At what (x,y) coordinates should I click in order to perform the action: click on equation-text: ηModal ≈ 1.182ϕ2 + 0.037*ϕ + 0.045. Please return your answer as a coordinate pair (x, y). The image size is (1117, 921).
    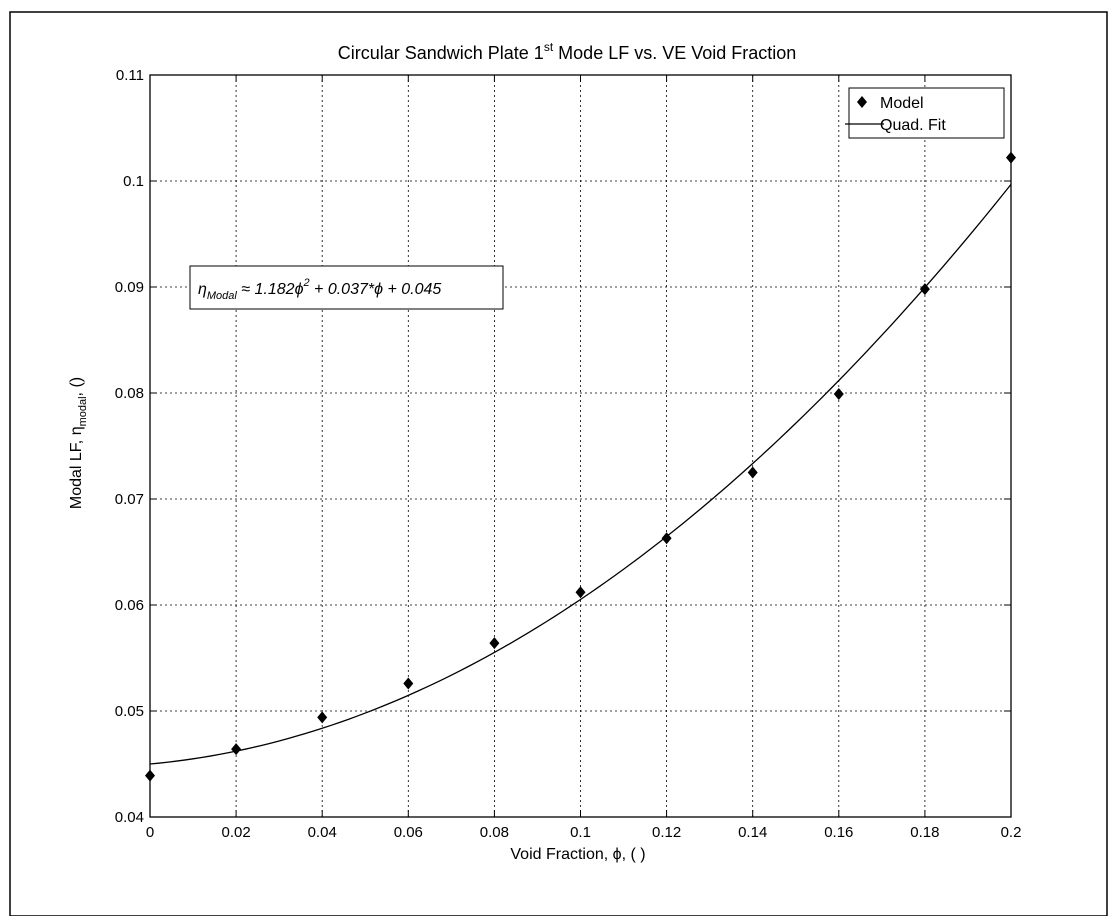
    Looking at the image, I should click on (319, 289).